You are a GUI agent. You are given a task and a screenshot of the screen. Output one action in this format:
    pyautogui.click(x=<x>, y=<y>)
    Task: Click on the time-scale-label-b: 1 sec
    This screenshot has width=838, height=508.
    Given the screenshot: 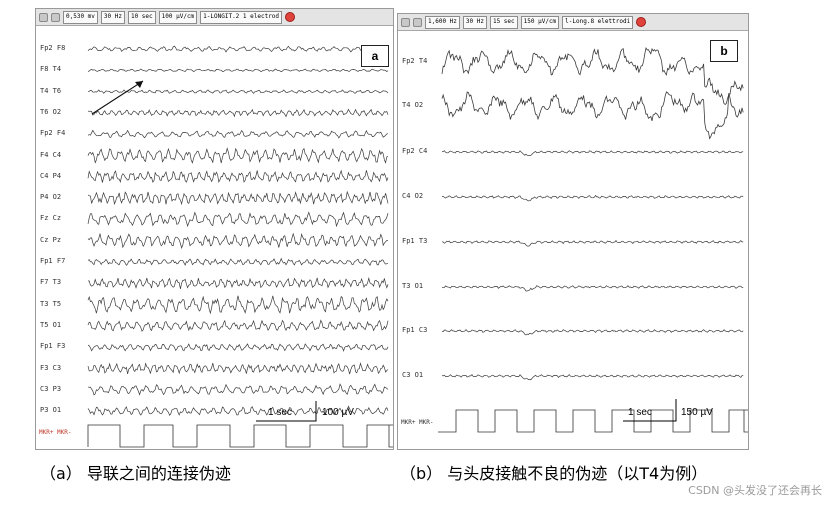 What is the action you would take?
    pyautogui.click(x=640, y=412)
    